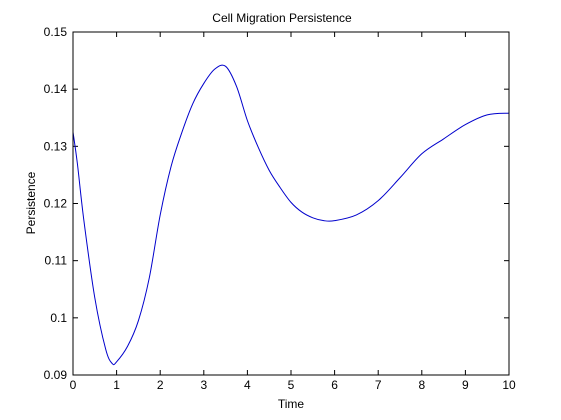  What do you see at coordinates (58, 318) in the screenshot?
I see `y-tick-label: 0.1` at bounding box center [58, 318].